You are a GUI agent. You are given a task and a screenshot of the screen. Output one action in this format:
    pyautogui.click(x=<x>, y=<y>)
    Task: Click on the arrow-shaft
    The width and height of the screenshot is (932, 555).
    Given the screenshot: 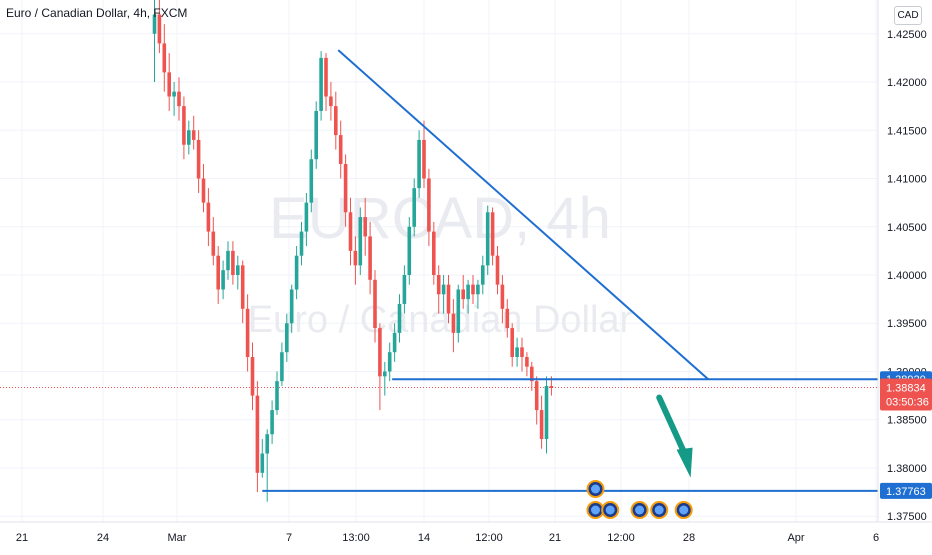 What is the action you would take?
    pyautogui.click(x=672, y=426)
    